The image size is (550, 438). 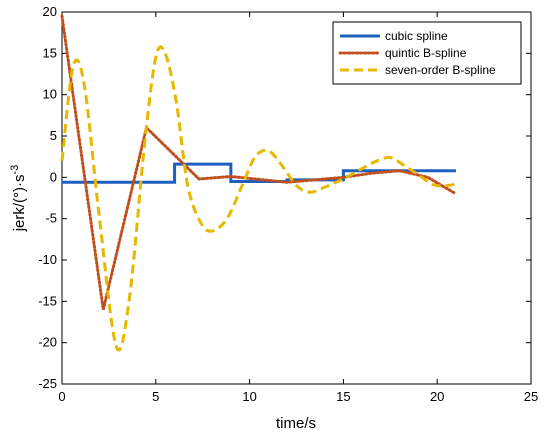 What do you see at coordinates (53, 135) in the screenshot?
I see `y-tick-label: 5` at bounding box center [53, 135].